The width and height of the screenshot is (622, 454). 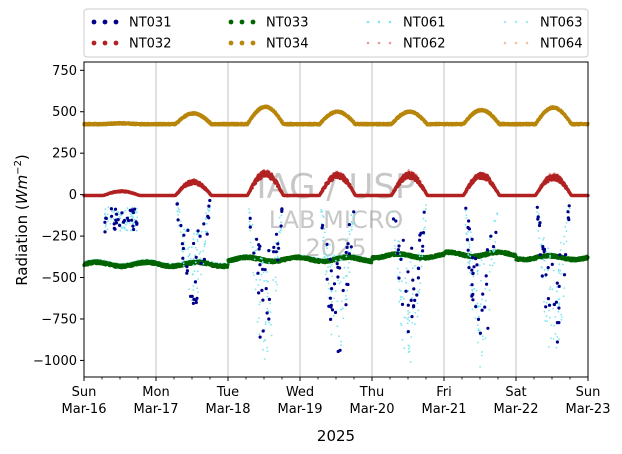 I want to click on legend-label: NT063, so click(x=561, y=23).